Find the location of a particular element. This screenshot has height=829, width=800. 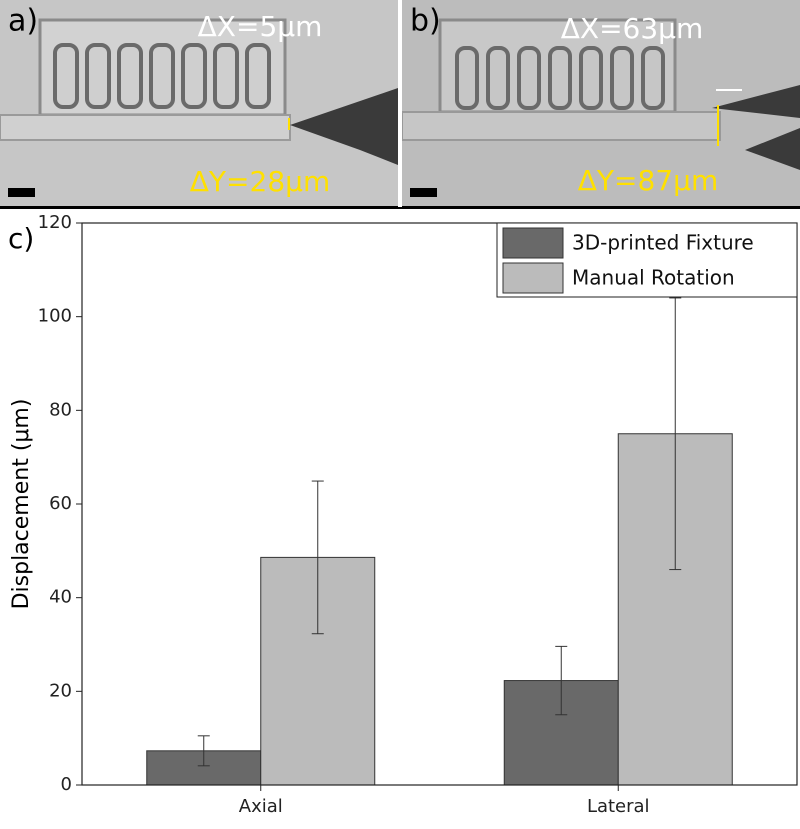

y-tick-label: 20 is located at coordinates (60, 690).